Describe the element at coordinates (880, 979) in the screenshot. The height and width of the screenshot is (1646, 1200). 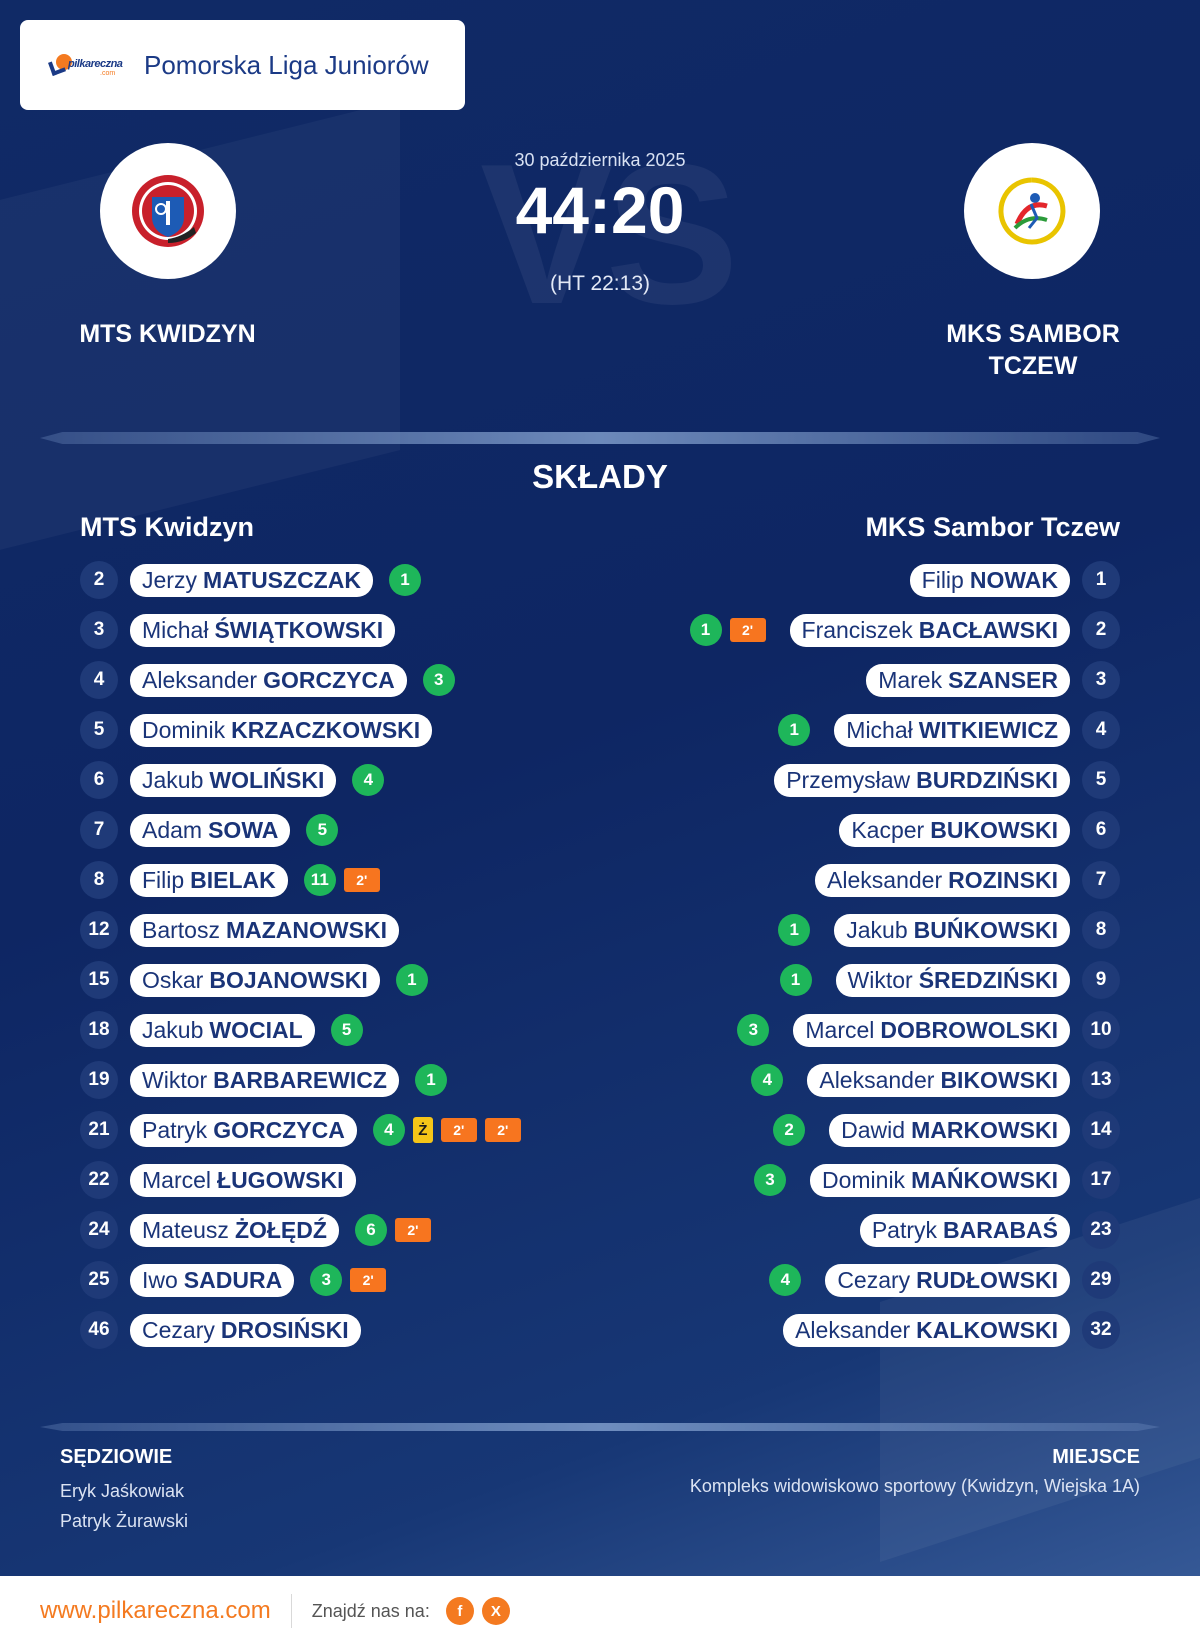
I see `player-first-name: Wiktor` at that location.